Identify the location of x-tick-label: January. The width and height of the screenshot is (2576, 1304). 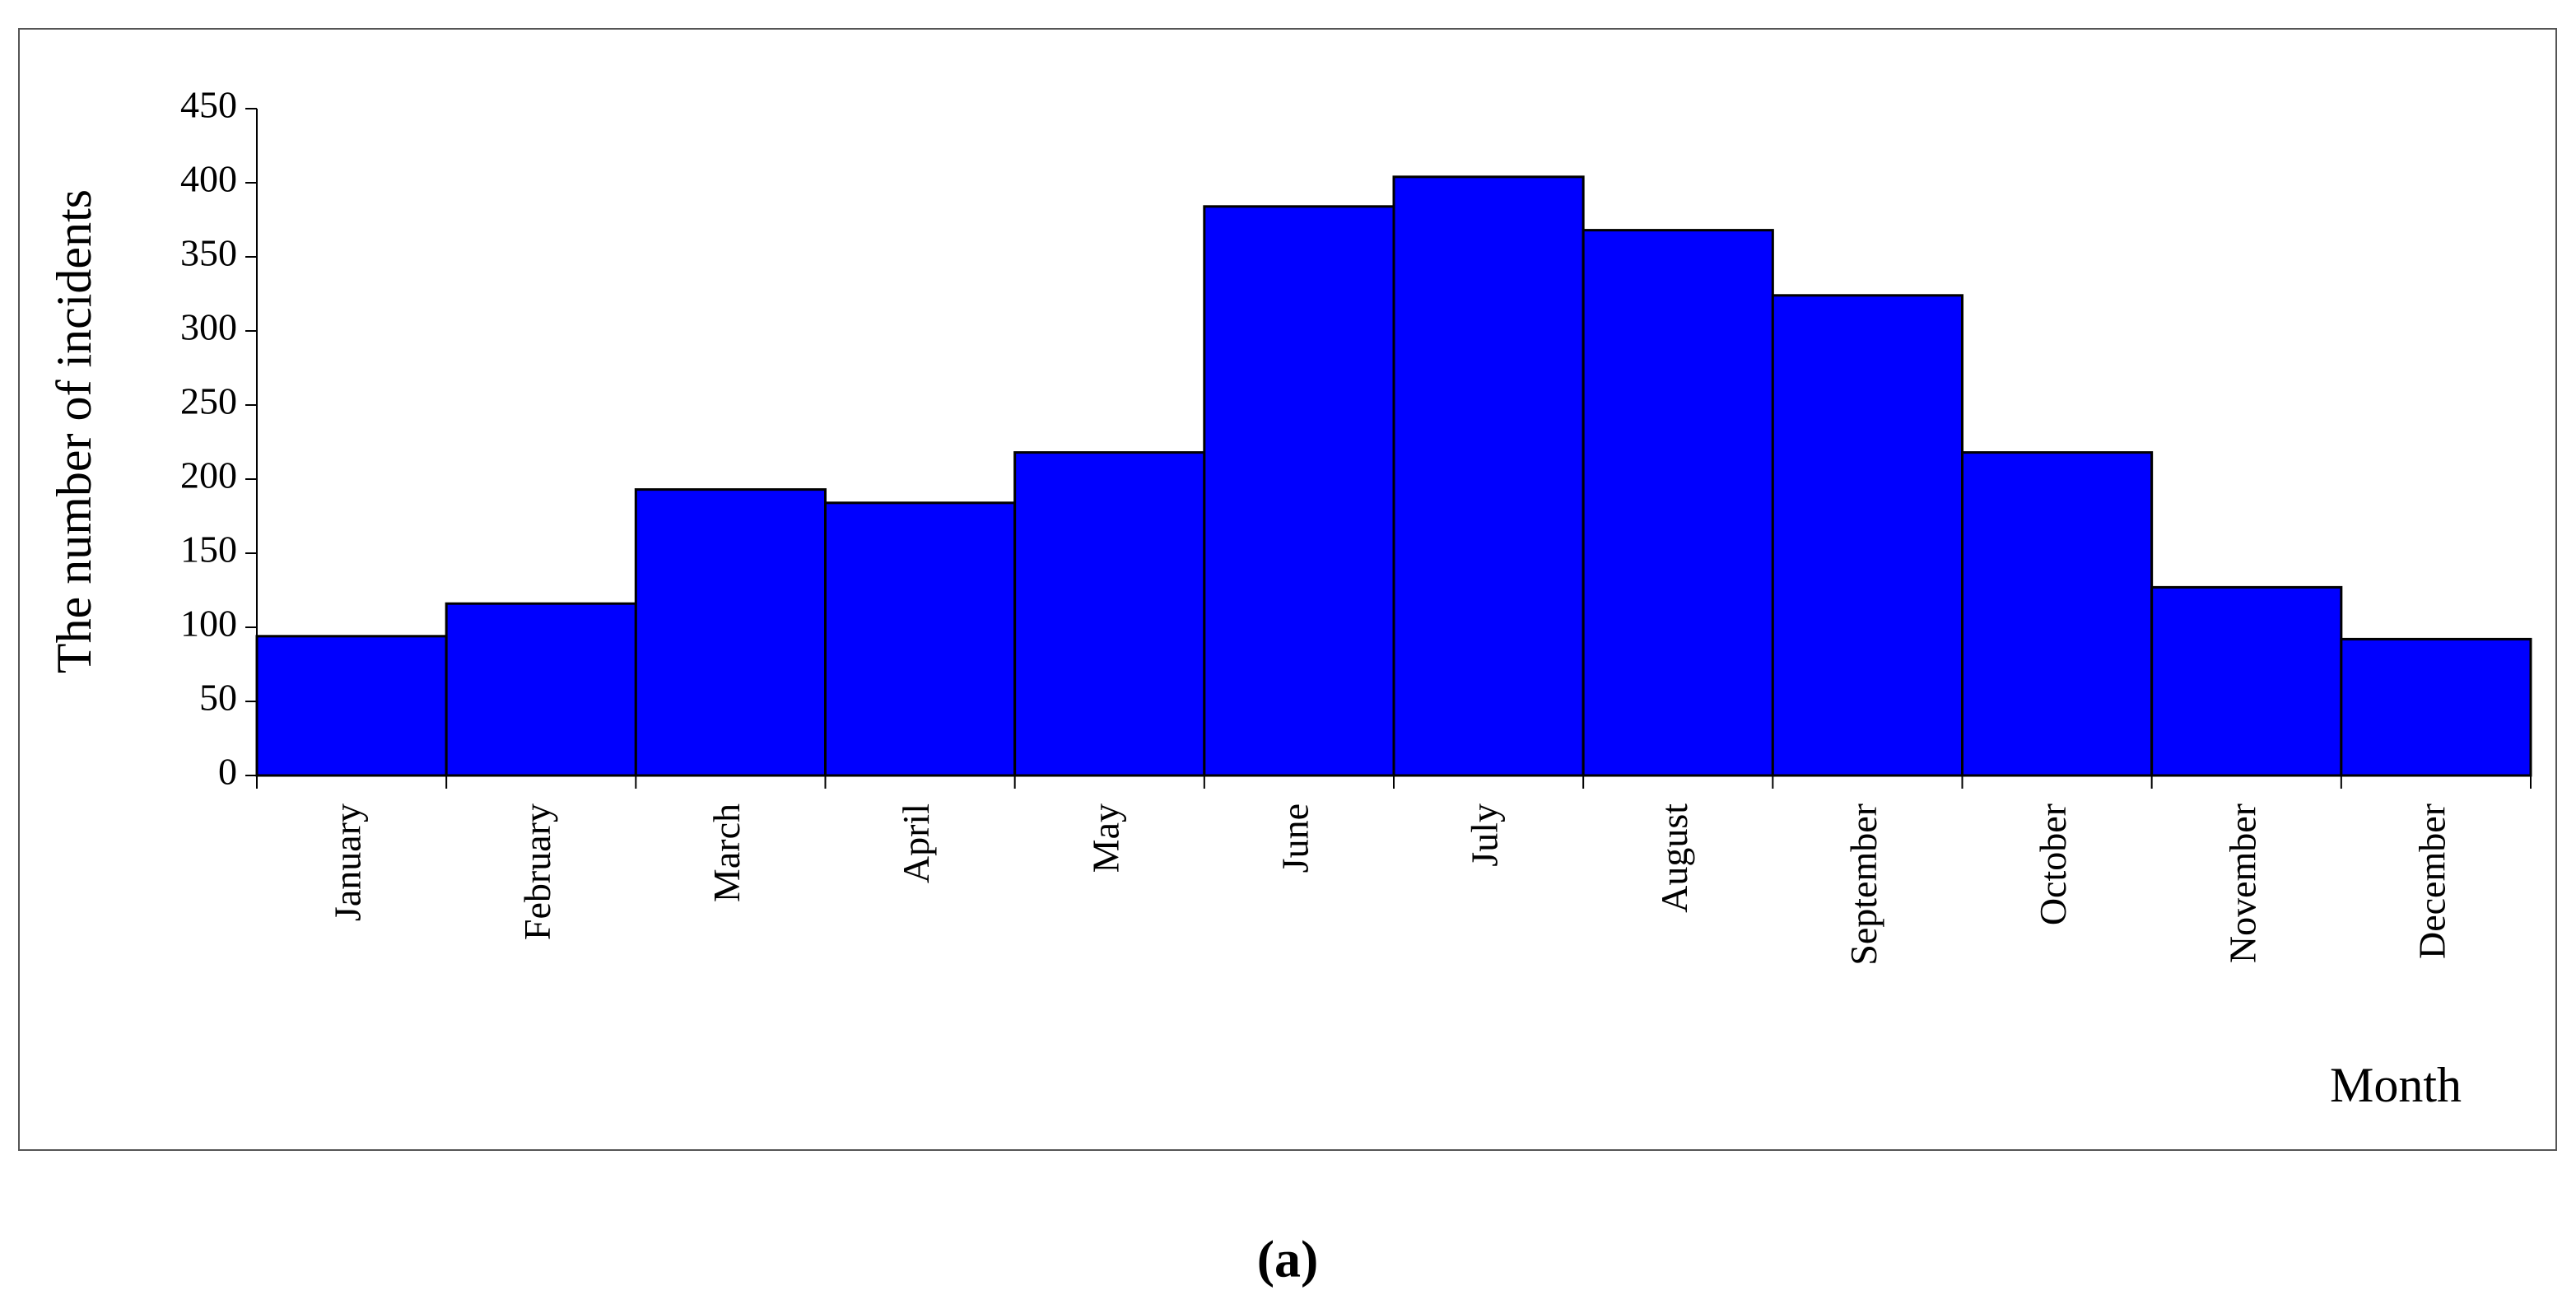
(348, 862).